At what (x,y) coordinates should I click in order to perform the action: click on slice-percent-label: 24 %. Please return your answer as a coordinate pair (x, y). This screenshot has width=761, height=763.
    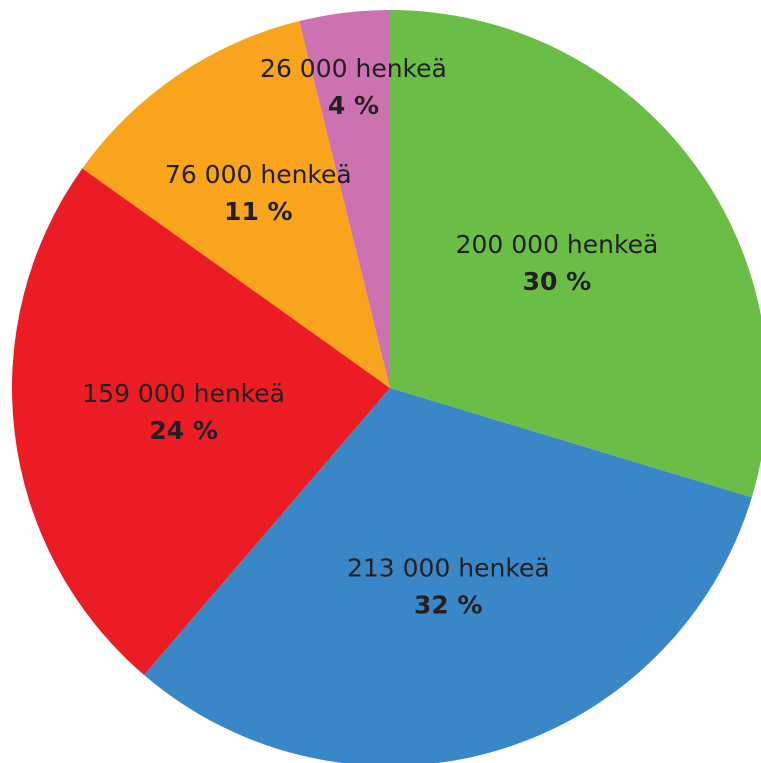
    Looking at the image, I should click on (183, 430).